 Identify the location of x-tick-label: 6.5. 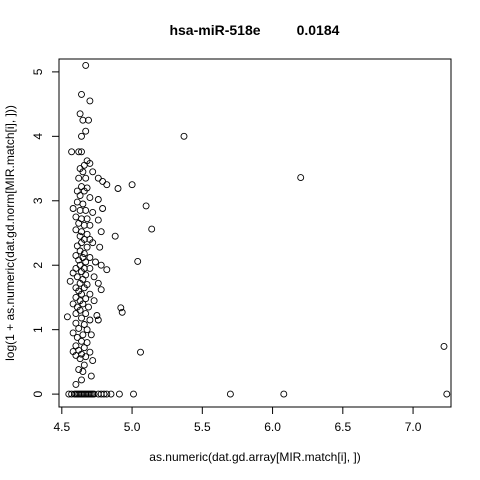
(342, 427).